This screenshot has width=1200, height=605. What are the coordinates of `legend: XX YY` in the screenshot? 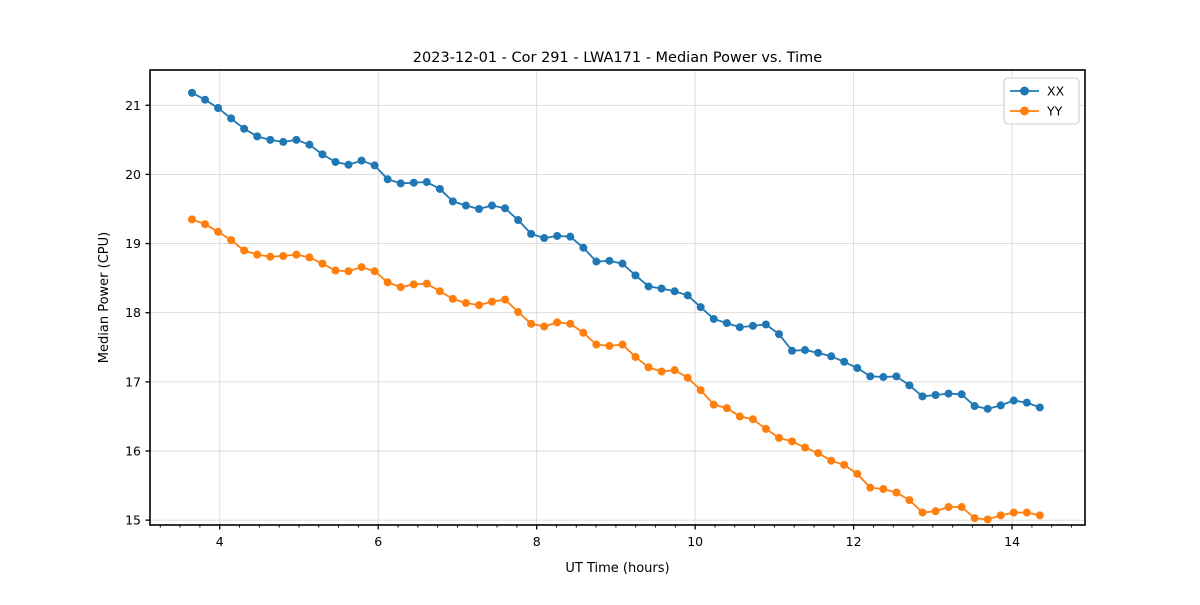 It's located at (1041, 101).